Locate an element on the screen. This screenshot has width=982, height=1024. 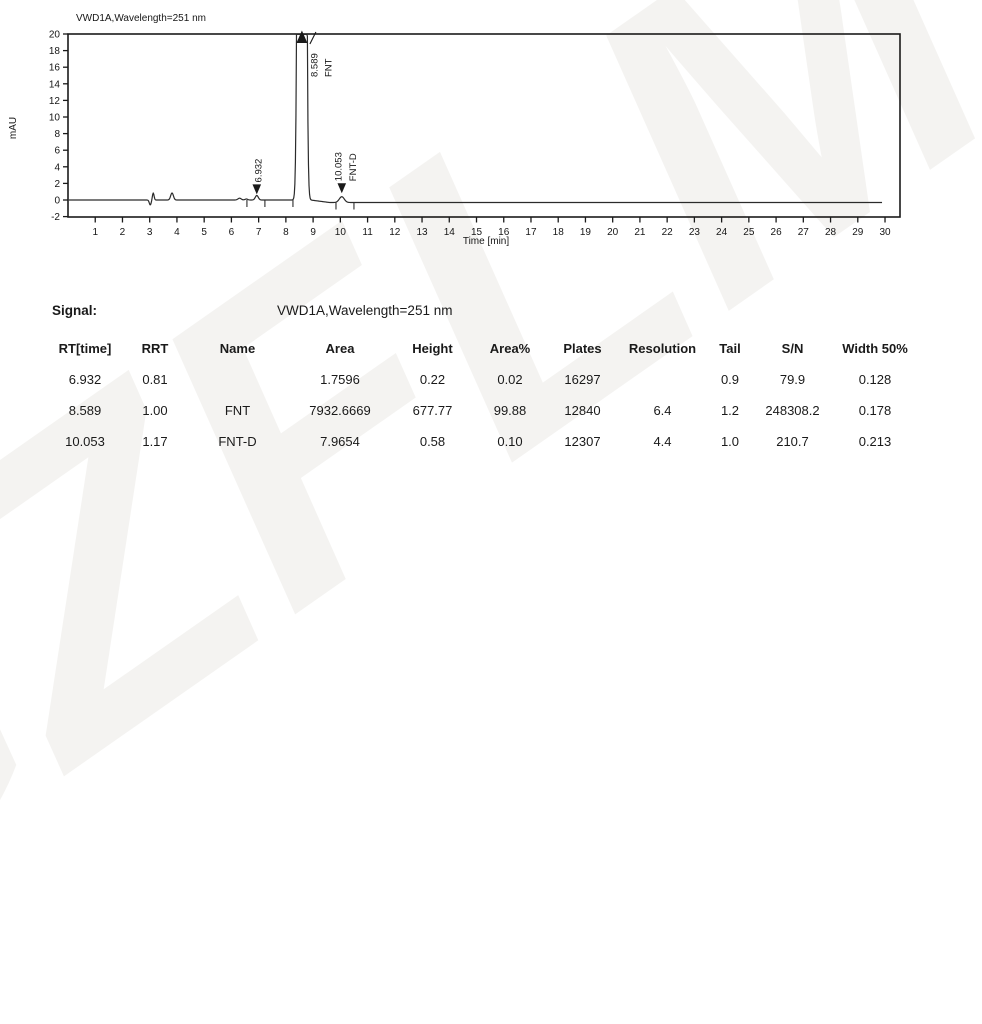
column-header: RT[time] is located at coordinates (85, 348).